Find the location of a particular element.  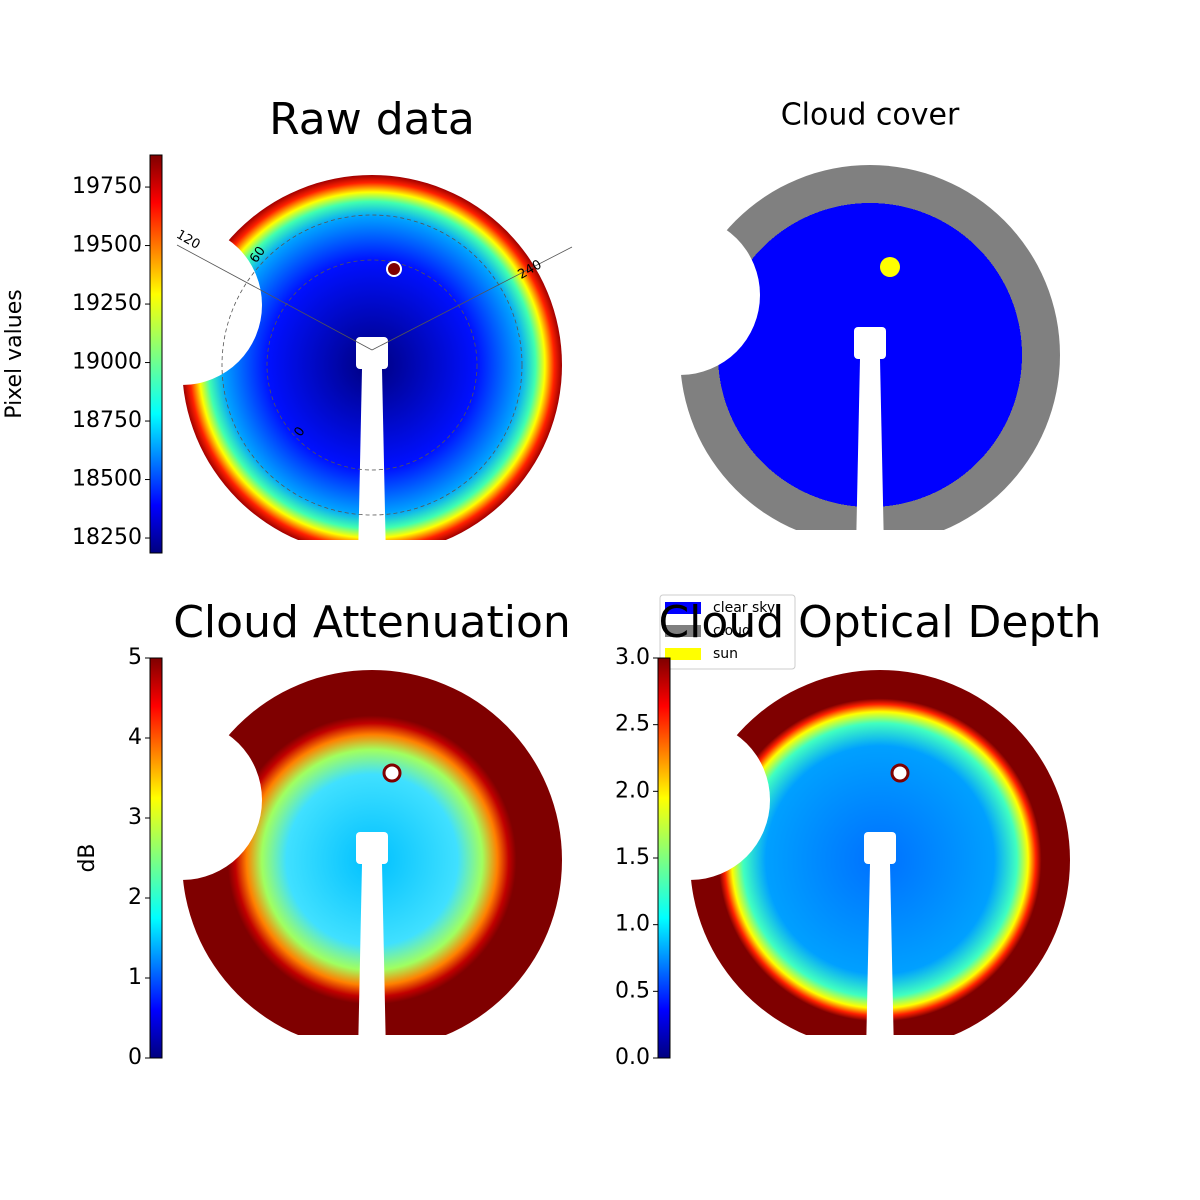

colorbar-tick-label: 1.5 is located at coordinates (632, 857).